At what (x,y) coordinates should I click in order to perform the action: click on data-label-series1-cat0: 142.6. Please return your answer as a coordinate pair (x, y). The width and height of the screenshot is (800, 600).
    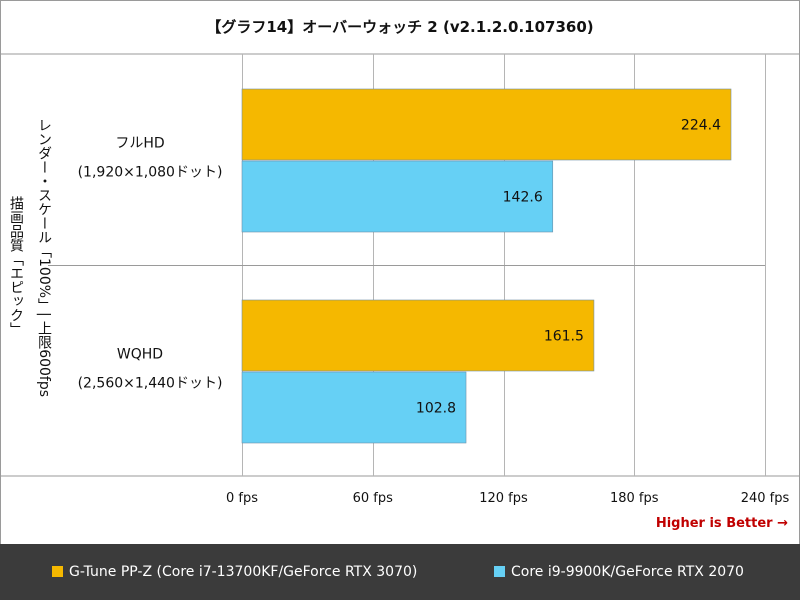
    Looking at the image, I should click on (523, 198).